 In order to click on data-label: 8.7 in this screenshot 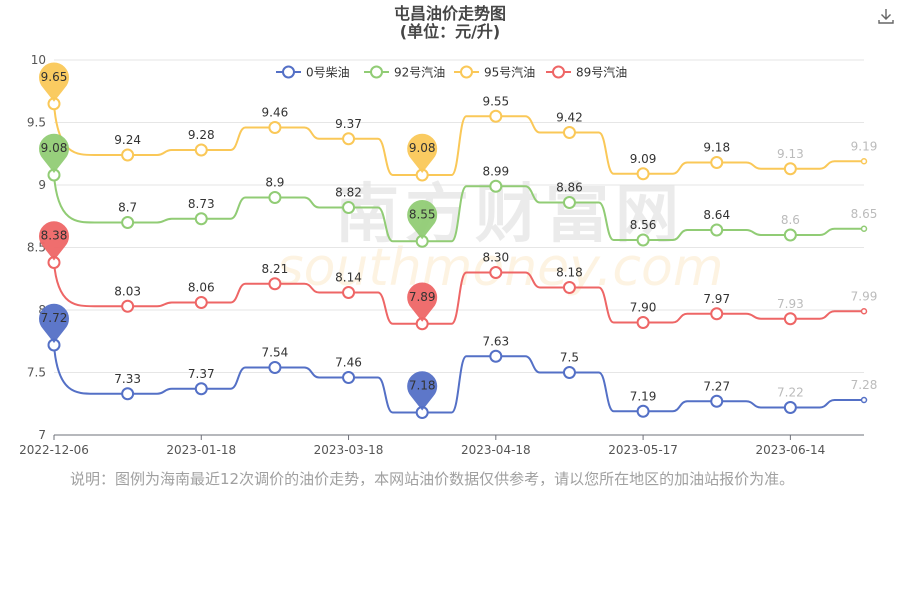, I will do `click(127, 208)`.